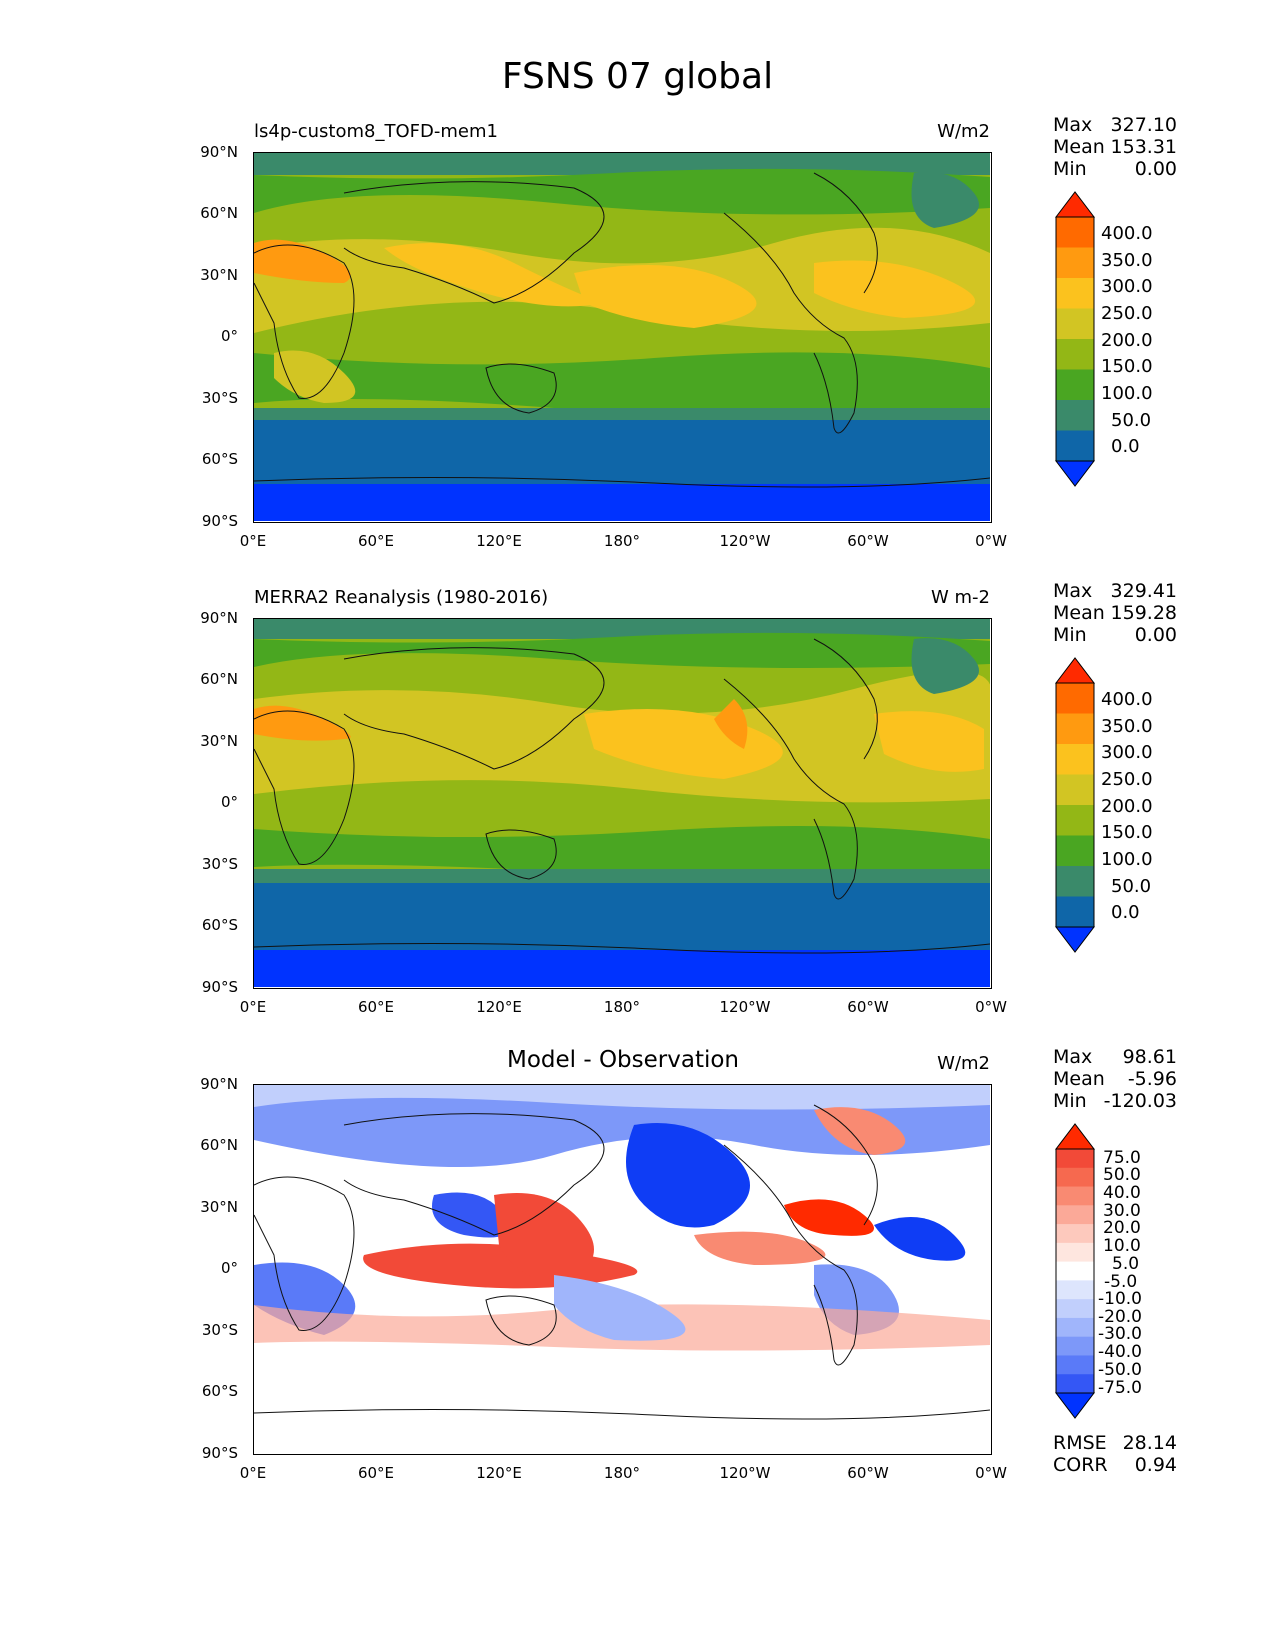 The image size is (1275, 1650). What do you see at coordinates (622, 541) in the screenshot?
I see `panel-1-xtick-180: 180°` at bounding box center [622, 541].